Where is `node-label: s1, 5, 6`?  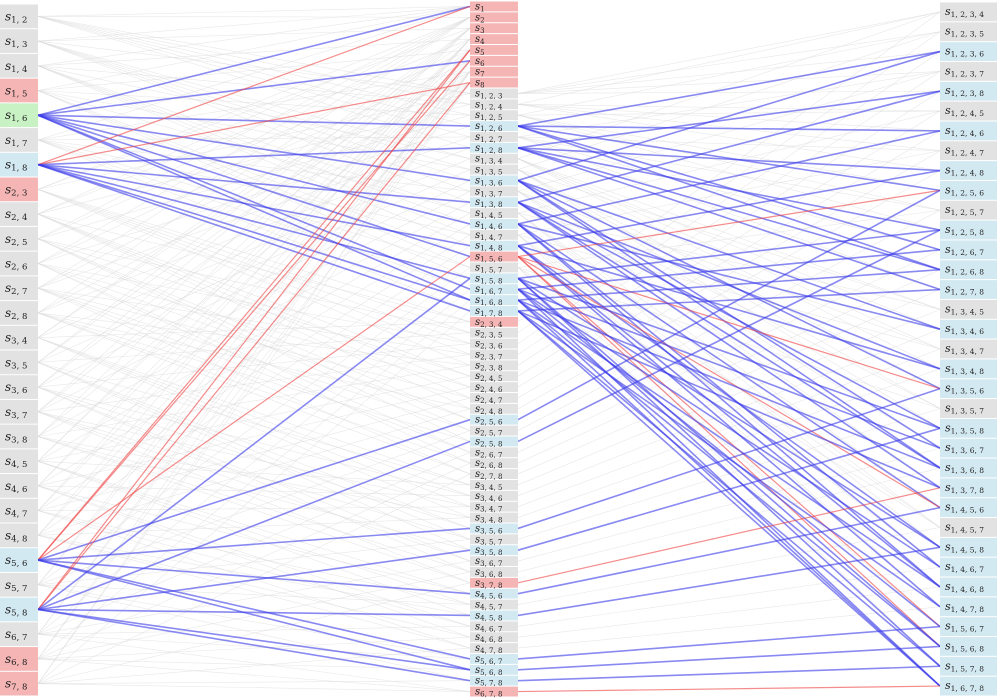
node-label: s1, 5, 6 is located at coordinates (489, 257).